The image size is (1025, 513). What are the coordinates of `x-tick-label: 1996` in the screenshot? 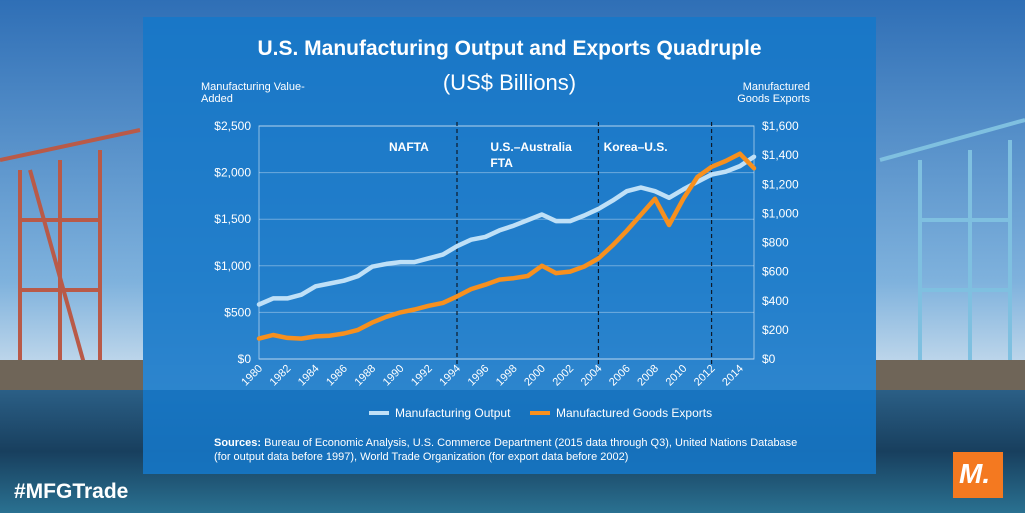 It's located at (479, 376).